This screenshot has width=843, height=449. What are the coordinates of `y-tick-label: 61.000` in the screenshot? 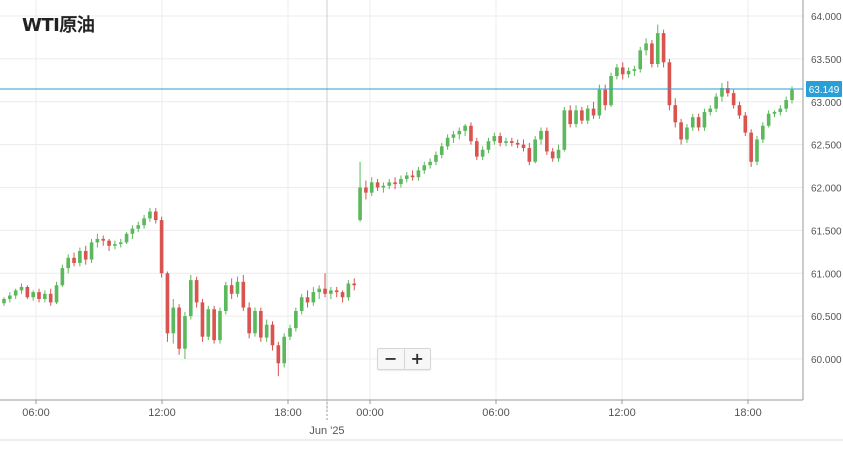 It's located at (826, 274).